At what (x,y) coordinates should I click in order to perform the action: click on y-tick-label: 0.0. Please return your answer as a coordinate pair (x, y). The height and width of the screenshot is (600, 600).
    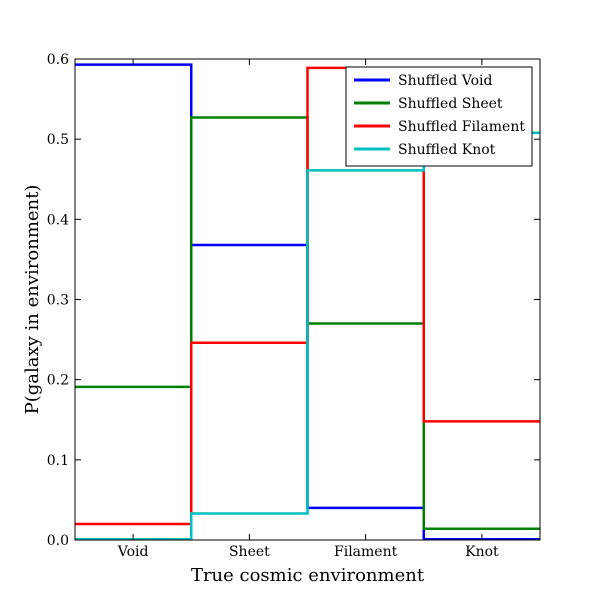
    Looking at the image, I should click on (58, 541).